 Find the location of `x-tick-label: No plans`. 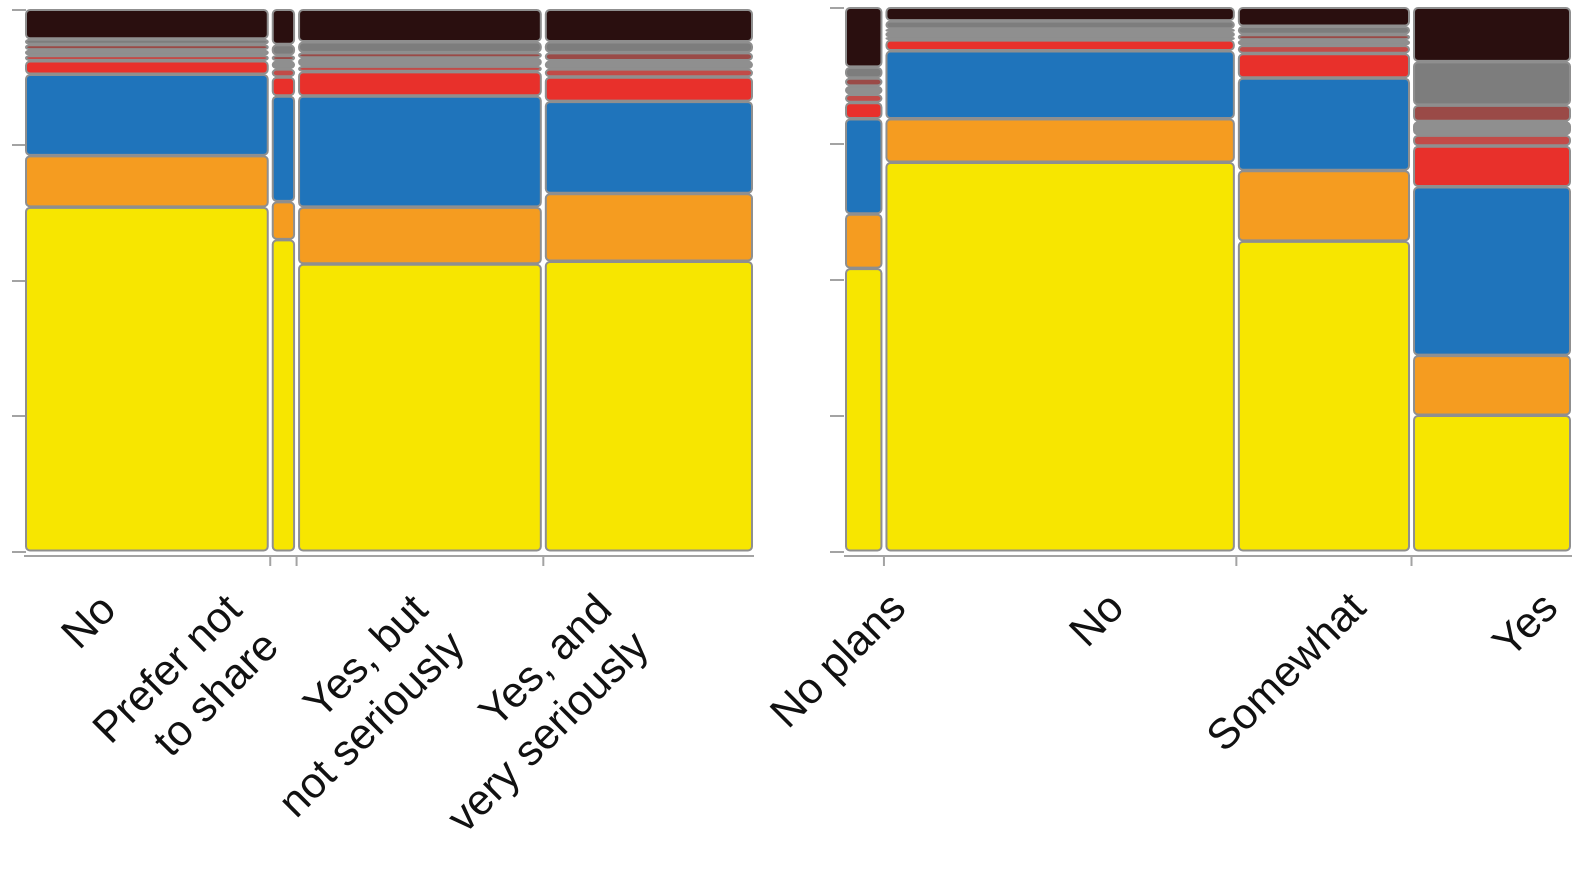

x-tick-label: No plans is located at coordinates (838, 660).